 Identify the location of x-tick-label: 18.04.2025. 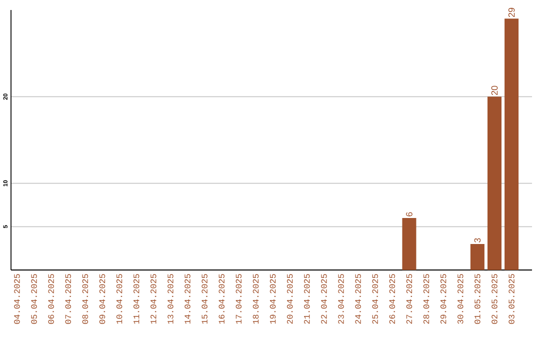
(255, 299).